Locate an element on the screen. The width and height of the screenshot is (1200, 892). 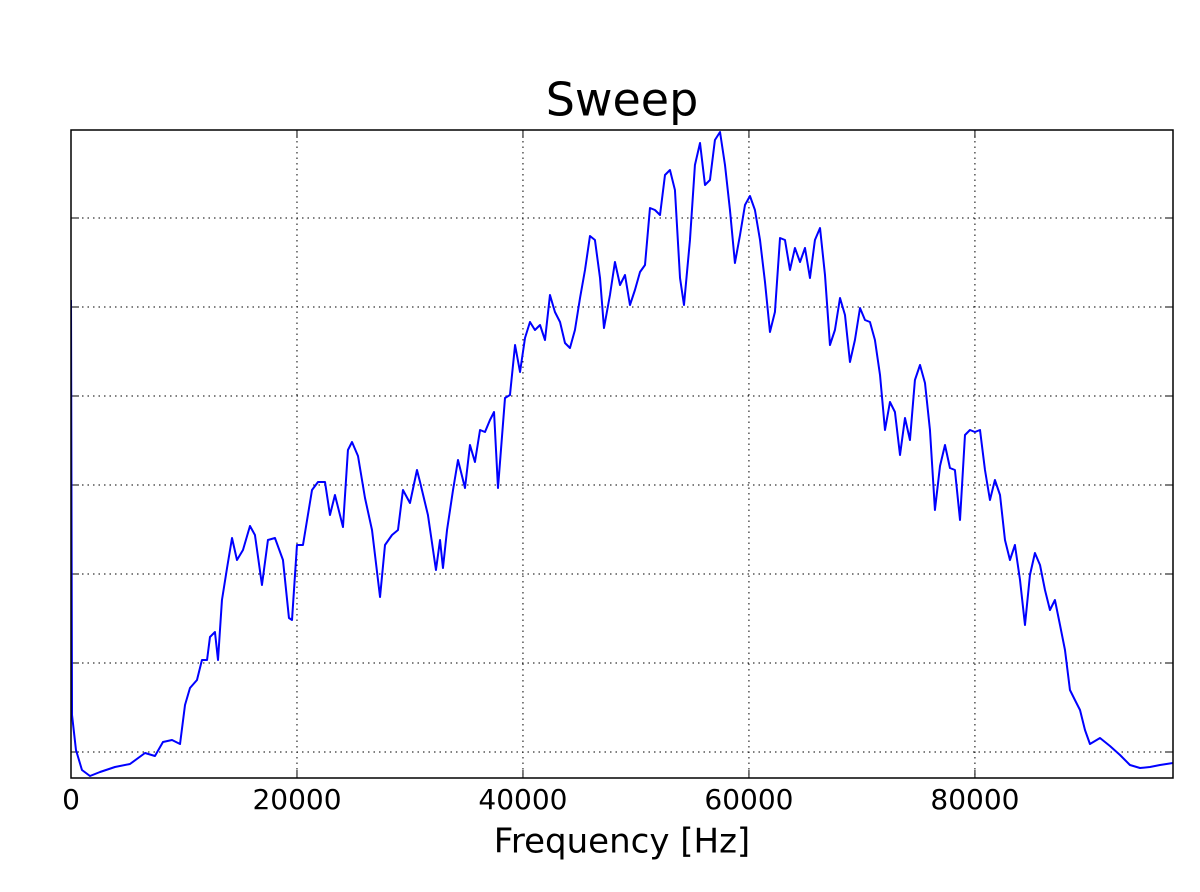
x-axis-label: Frequency [Hz] is located at coordinates (622, 842).